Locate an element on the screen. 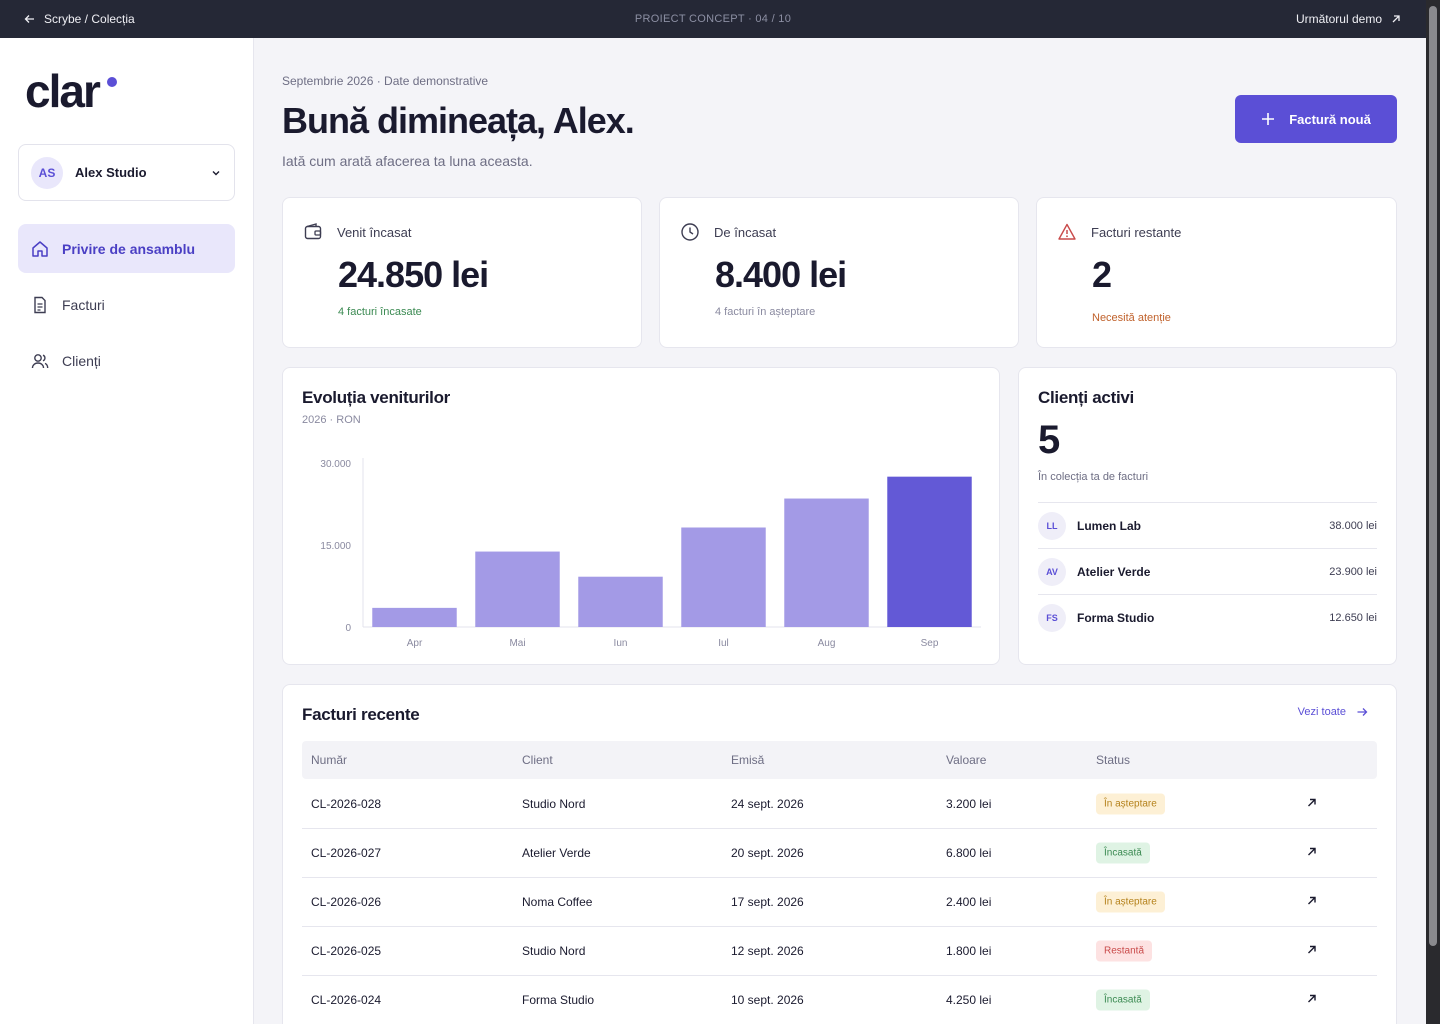  warning-icon is located at coordinates (1067, 231).